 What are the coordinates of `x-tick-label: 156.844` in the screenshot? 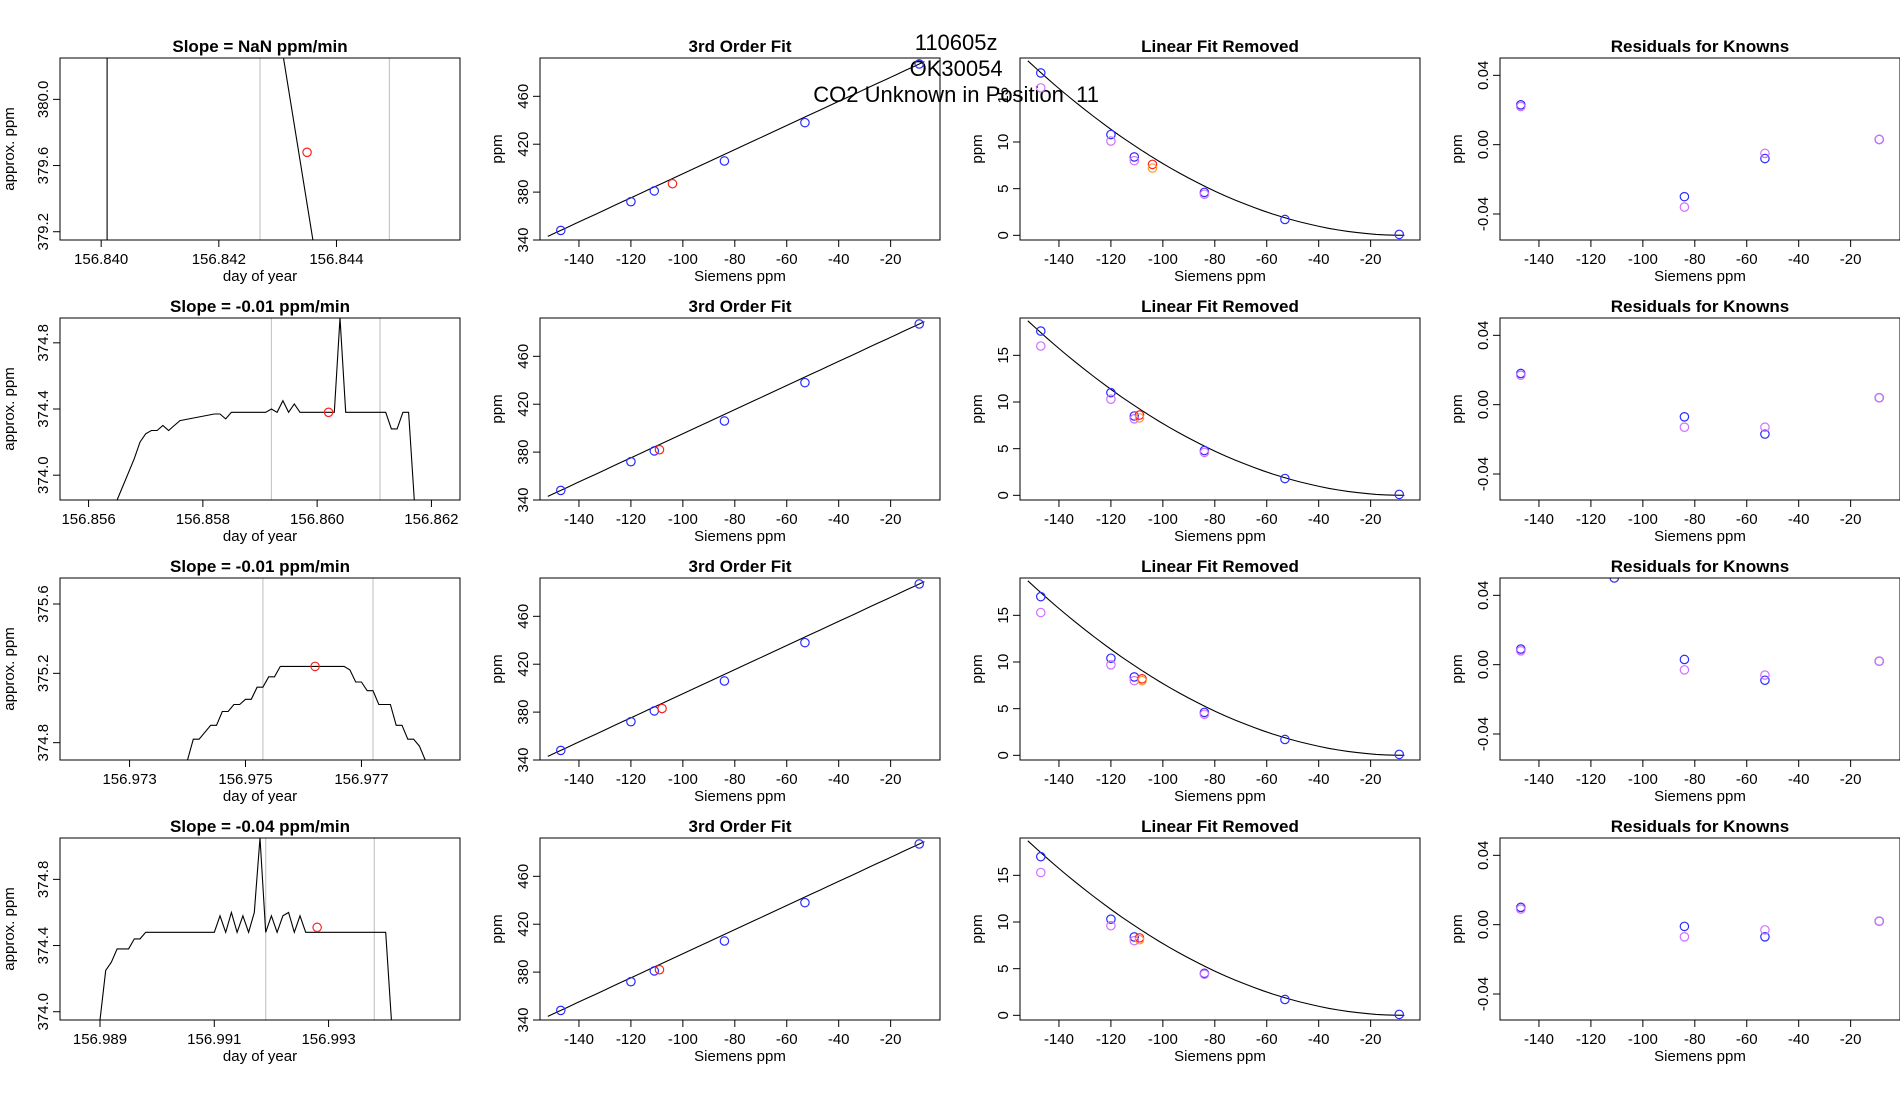 It's located at (336, 259).